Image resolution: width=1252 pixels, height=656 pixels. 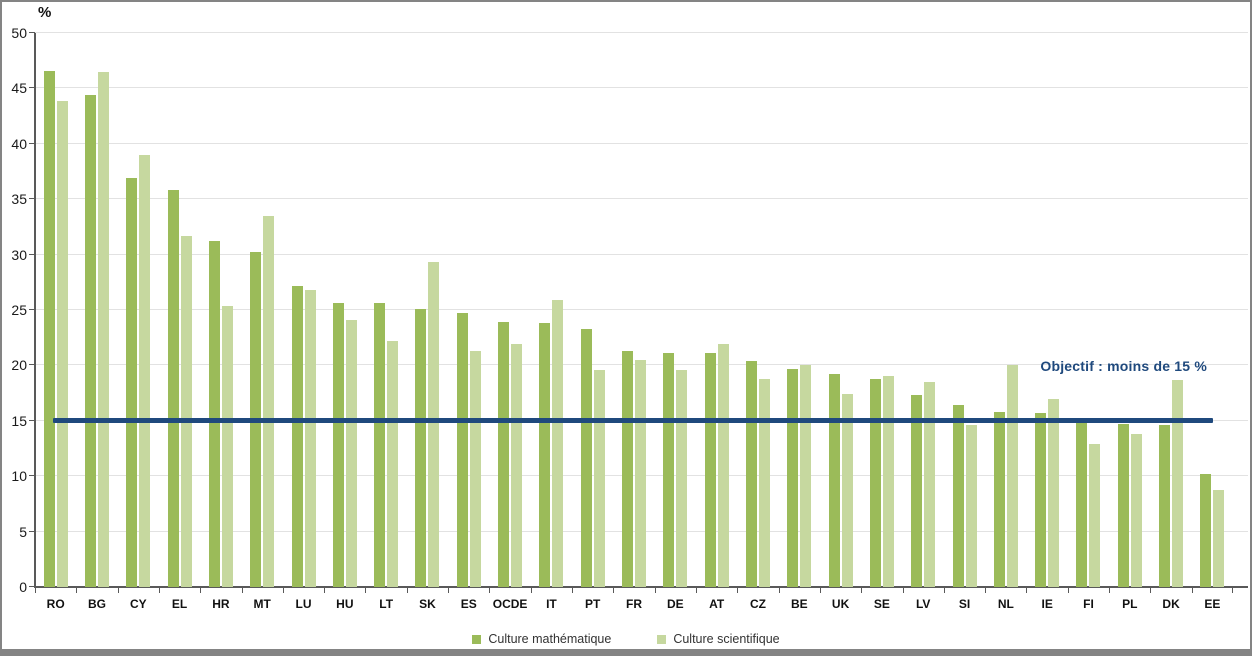 What do you see at coordinates (45, 12) in the screenshot?
I see `y-axis-unit-label: %` at bounding box center [45, 12].